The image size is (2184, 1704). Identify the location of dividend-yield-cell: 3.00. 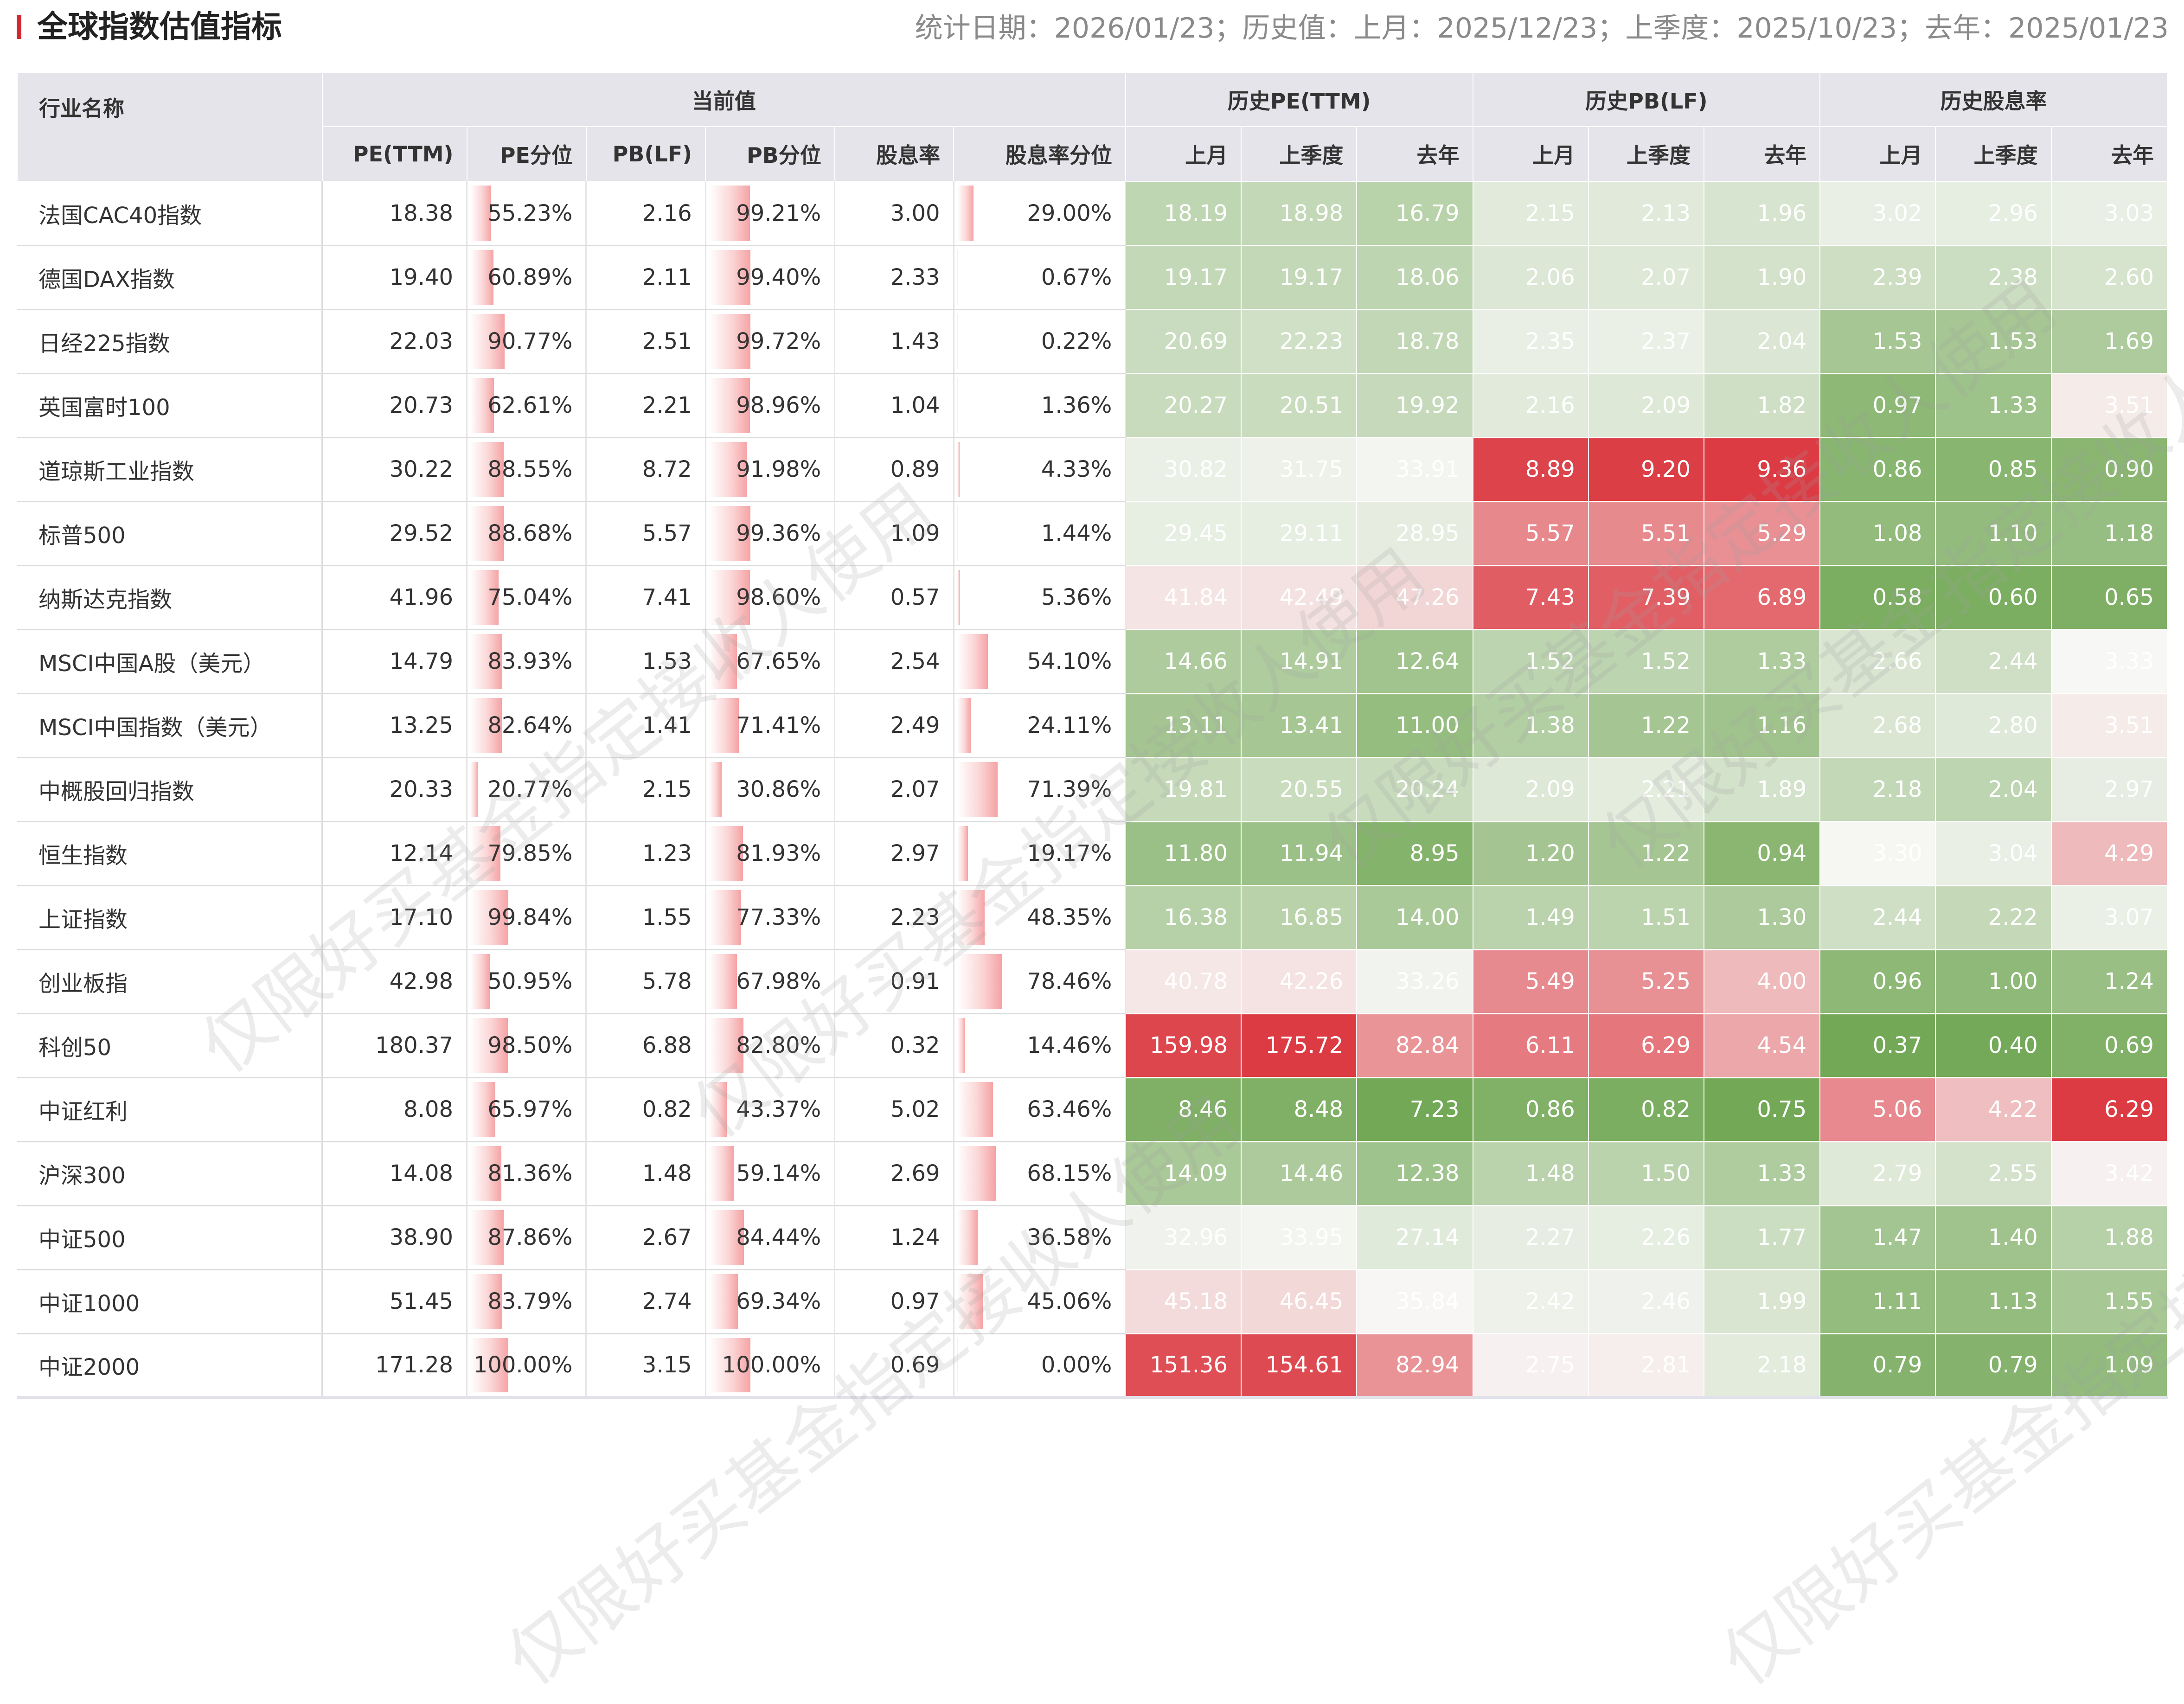
(894, 213).